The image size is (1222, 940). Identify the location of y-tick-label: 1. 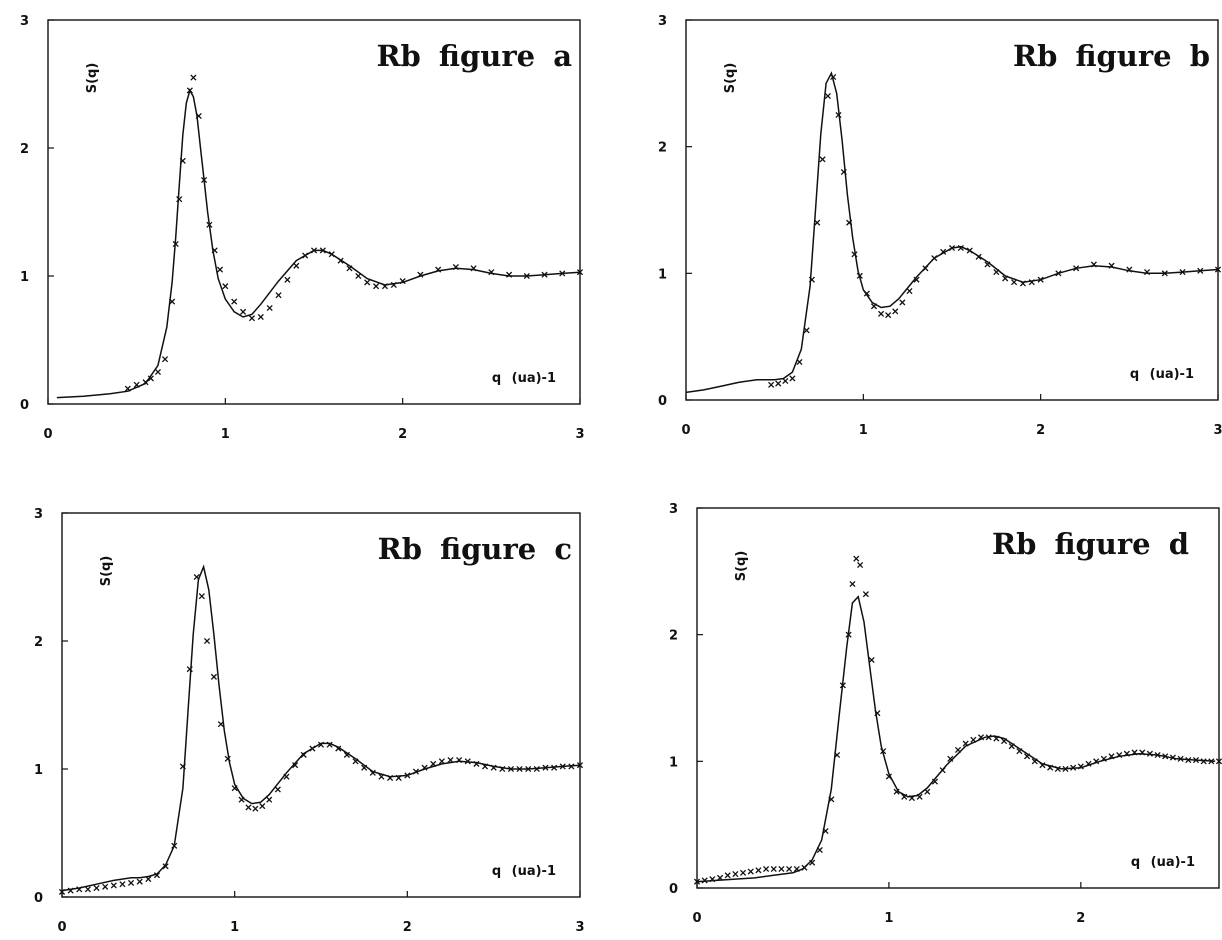
(673, 762).